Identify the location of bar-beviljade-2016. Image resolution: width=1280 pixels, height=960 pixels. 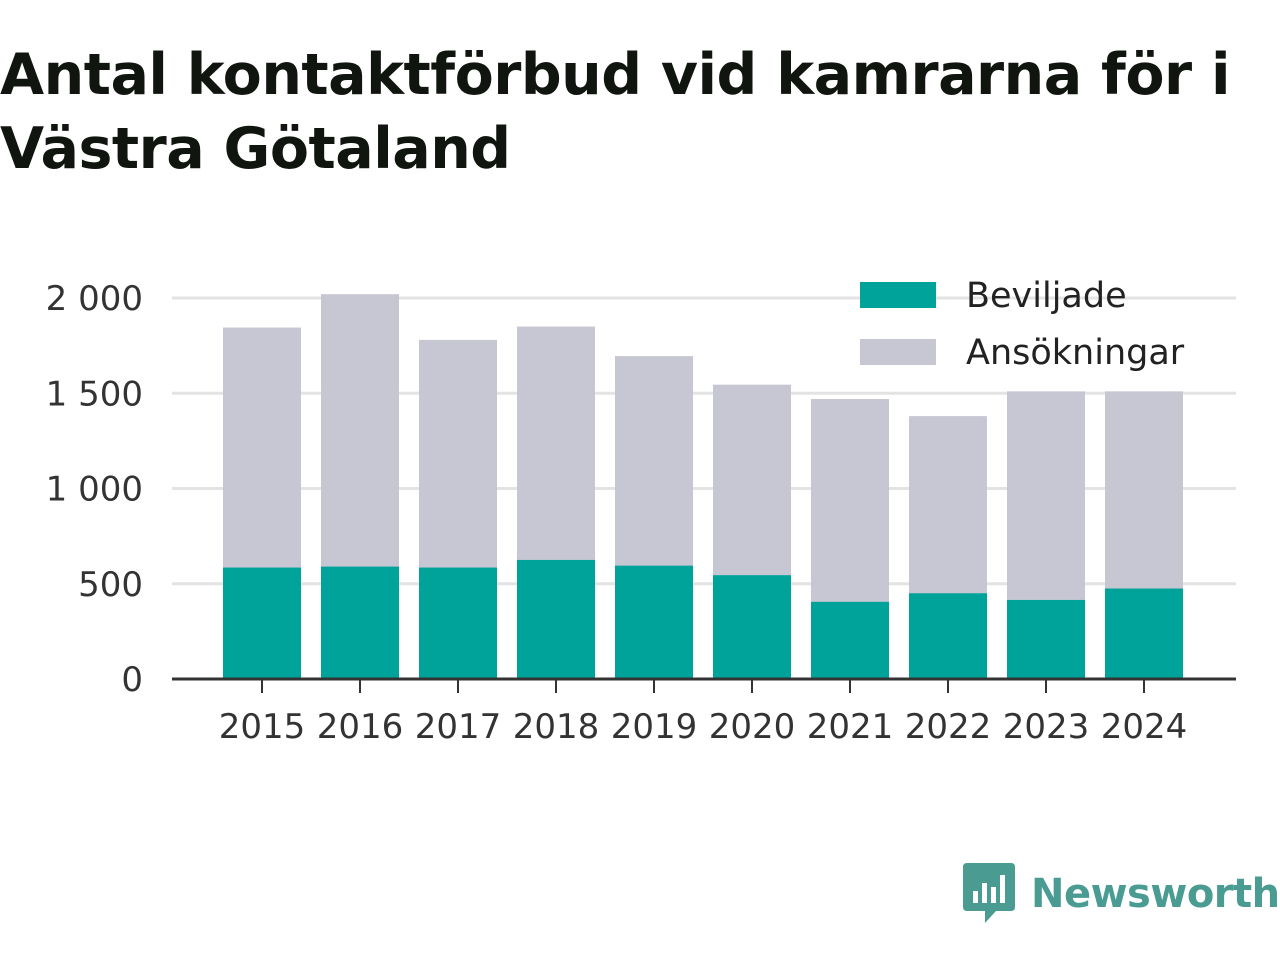
(360, 622).